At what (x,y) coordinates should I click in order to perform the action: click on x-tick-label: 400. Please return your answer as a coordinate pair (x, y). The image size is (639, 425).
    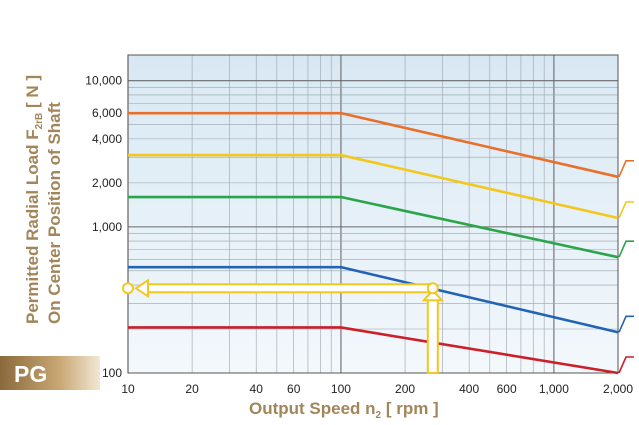
    Looking at the image, I should click on (469, 389).